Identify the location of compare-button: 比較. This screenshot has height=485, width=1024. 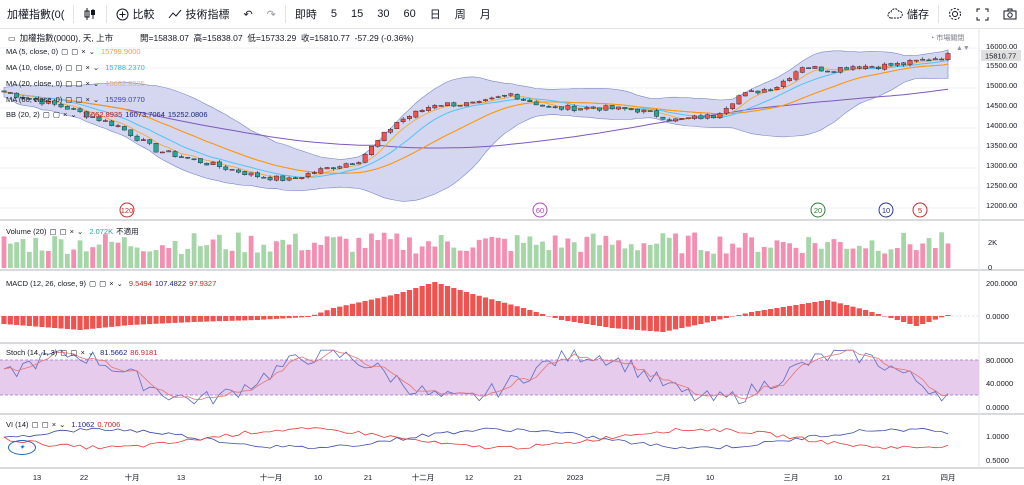
(135, 14).